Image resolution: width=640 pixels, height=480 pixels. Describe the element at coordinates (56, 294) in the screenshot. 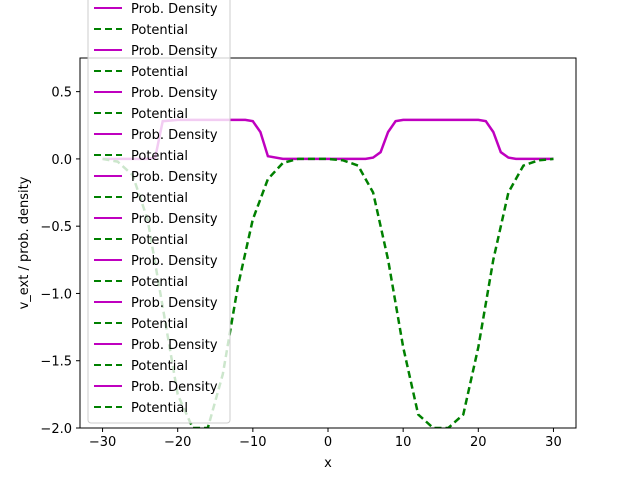

I see `y-tick-label: −1.0` at that location.